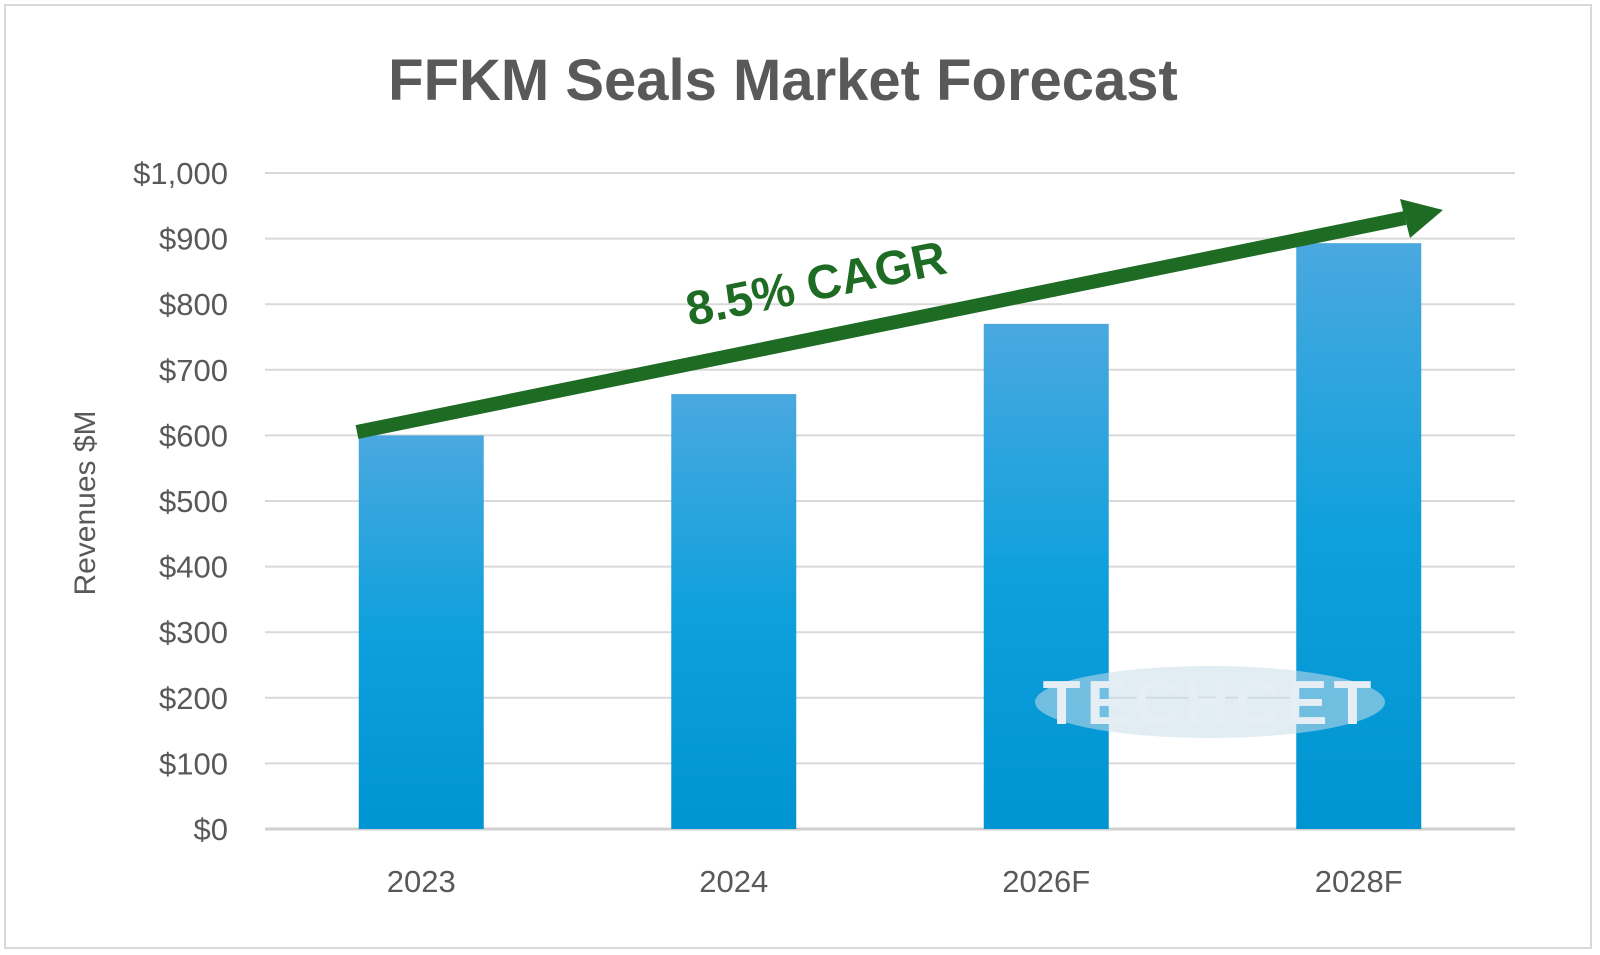  Describe the element at coordinates (193, 370) in the screenshot. I see `y-tick-label: $700` at that location.